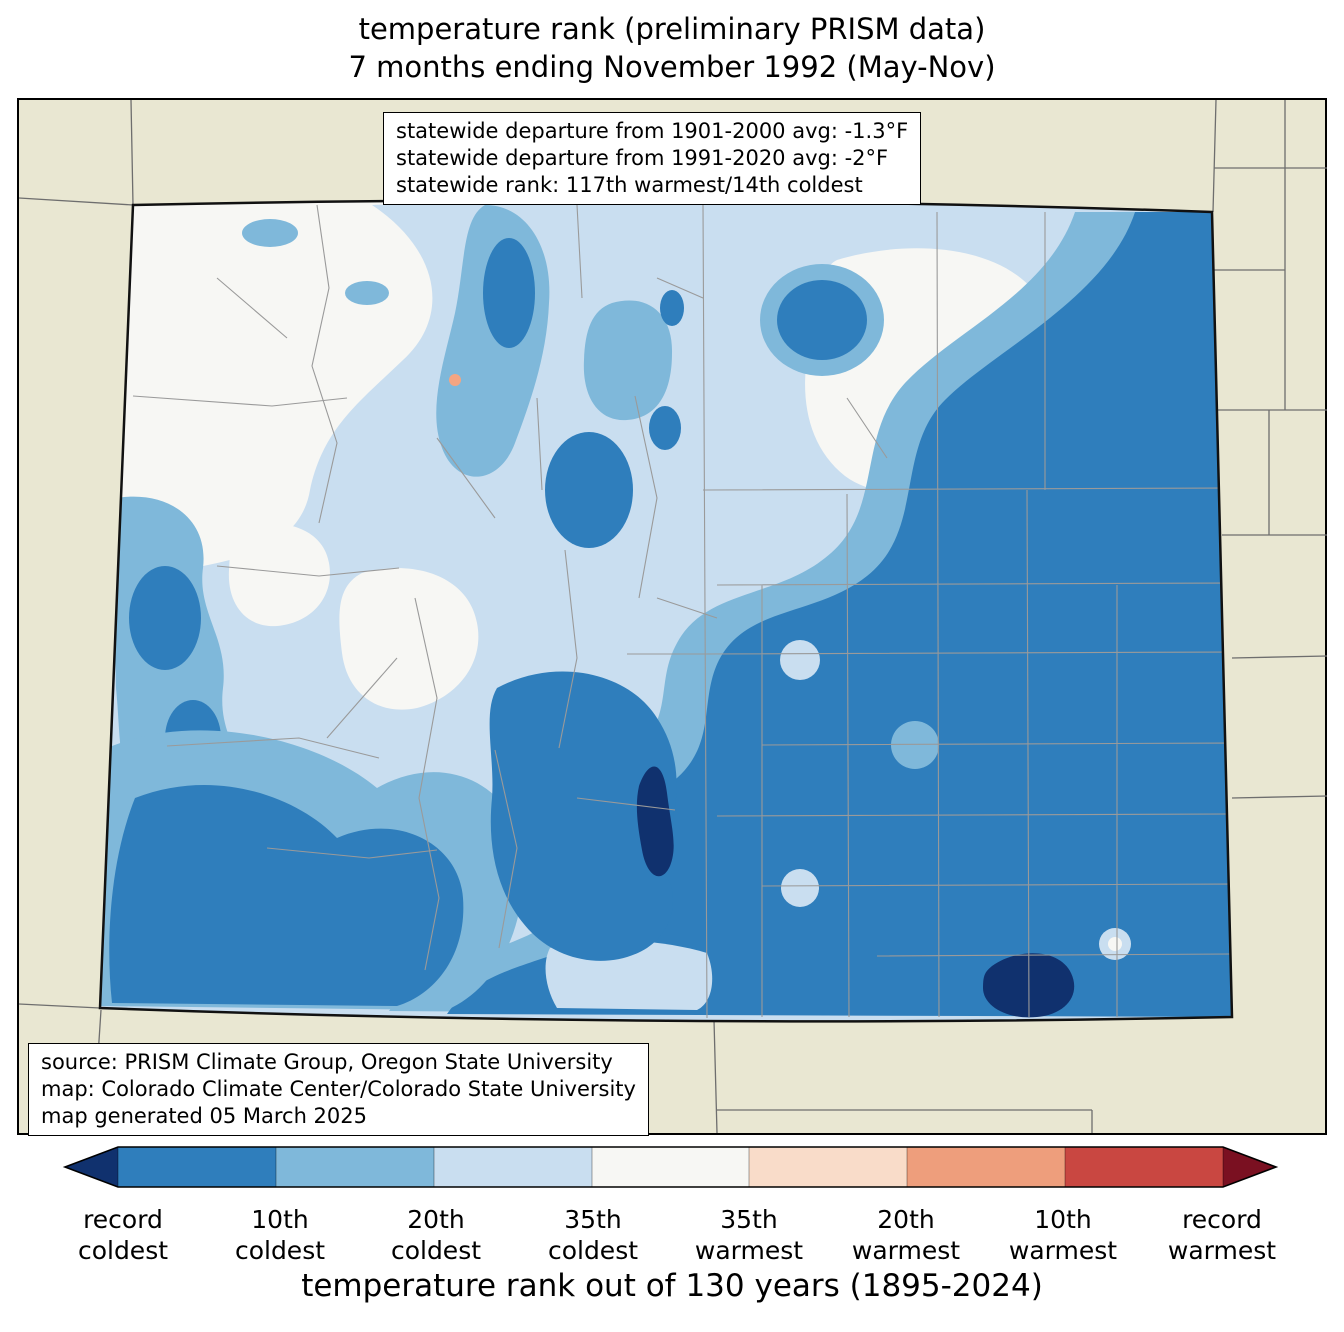  Describe the element at coordinates (91, 1167) in the screenshot. I see `colorbar-arrow-record-coldest` at that location.